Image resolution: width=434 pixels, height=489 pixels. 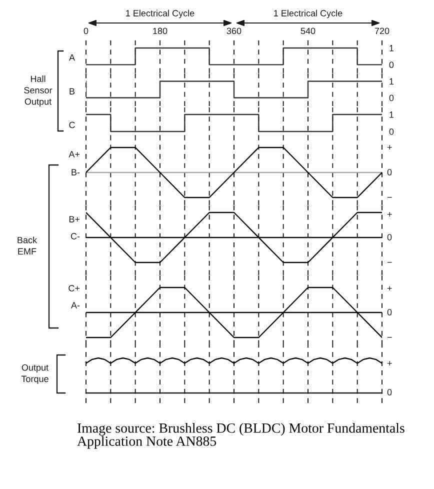 I want to click on text: A+, so click(x=74, y=154).